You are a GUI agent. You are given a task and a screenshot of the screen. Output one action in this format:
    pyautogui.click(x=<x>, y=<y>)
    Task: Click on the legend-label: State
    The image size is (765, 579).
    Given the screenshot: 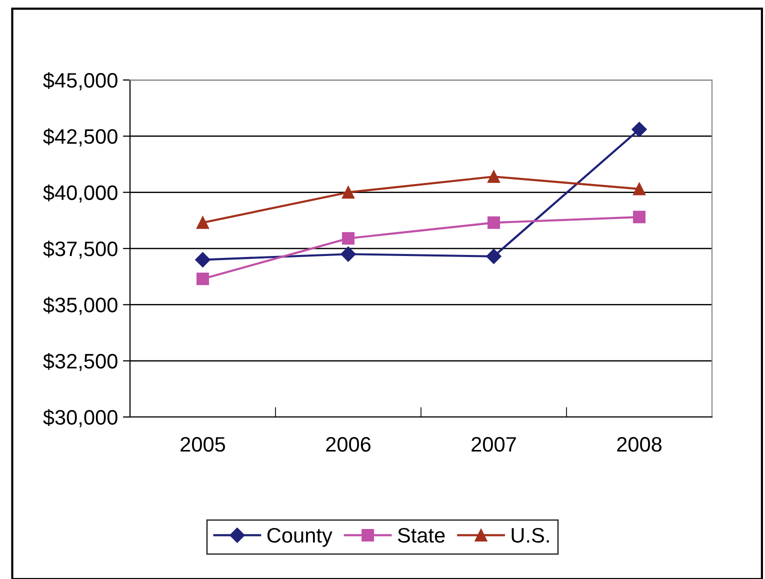 What is the action you would take?
    pyautogui.click(x=421, y=535)
    